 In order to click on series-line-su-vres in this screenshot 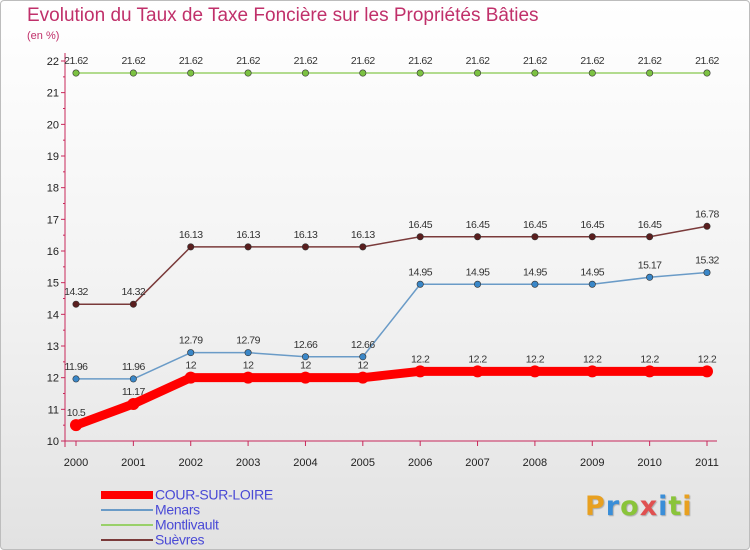, I will do `click(391, 265)`.